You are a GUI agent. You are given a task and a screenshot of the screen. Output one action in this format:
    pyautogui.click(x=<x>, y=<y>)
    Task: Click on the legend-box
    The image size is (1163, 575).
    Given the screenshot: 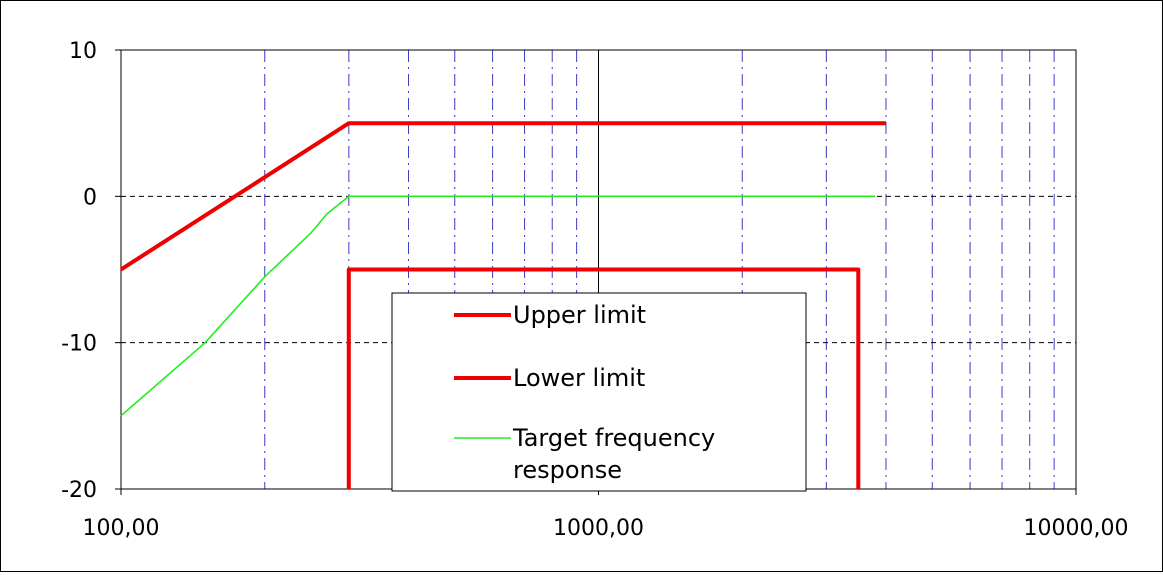 What is the action you would take?
    pyautogui.click(x=599, y=392)
    